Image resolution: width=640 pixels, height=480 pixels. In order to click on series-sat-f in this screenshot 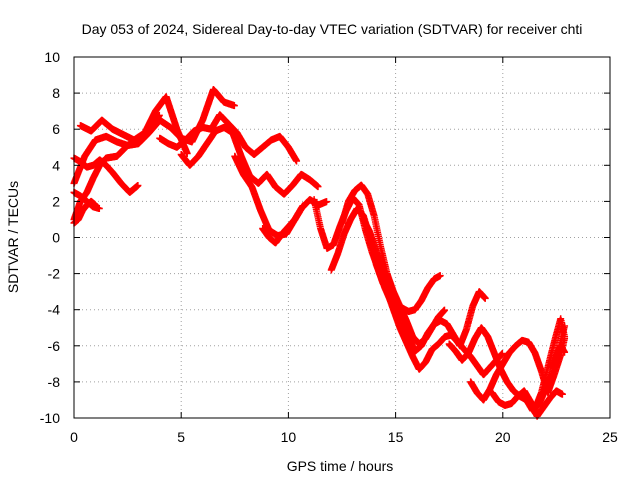, I will do `click(133, 125)`.